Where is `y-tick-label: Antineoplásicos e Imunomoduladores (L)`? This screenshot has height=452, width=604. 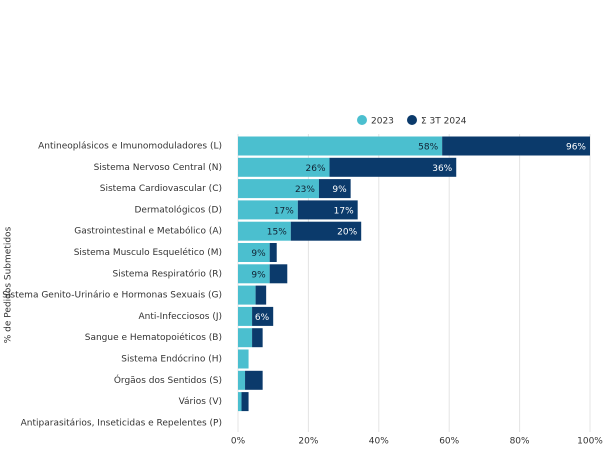 y-tick-label: Antineoplásicos e Imunomoduladores (L) is located at coordinates (130, 147).